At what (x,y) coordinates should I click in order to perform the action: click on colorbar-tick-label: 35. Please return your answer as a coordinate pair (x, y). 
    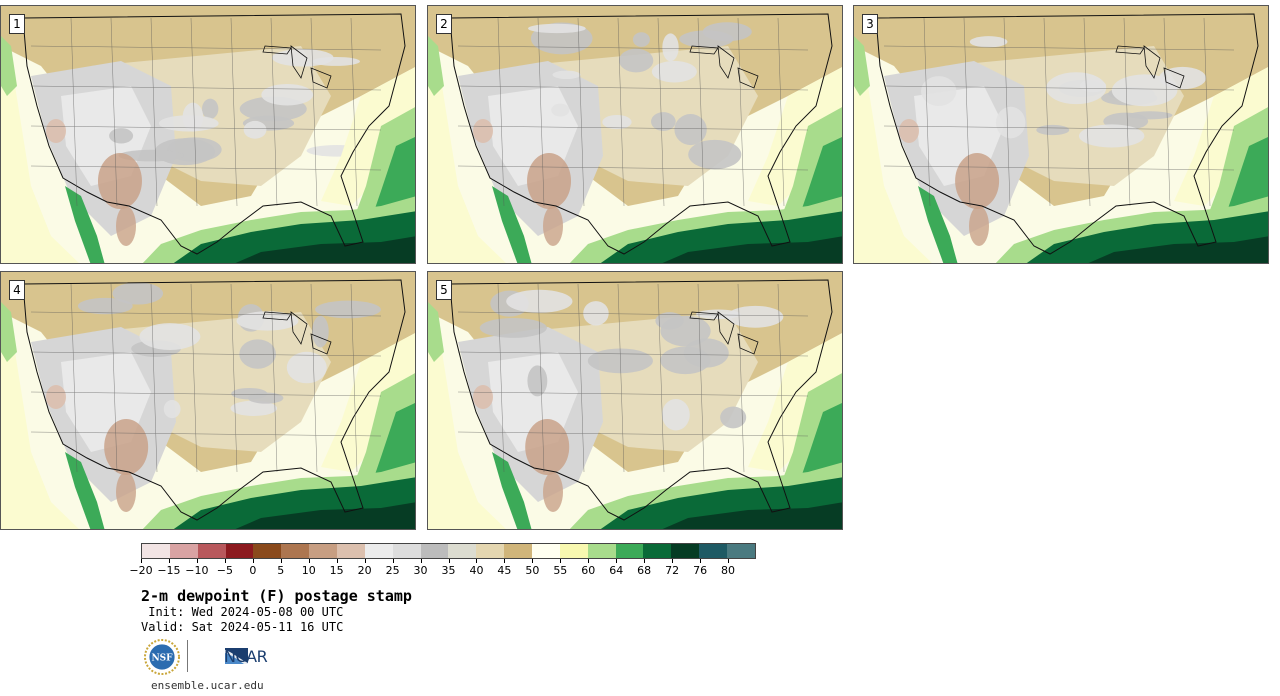
    Looking at the image, I should click on (448, 570).